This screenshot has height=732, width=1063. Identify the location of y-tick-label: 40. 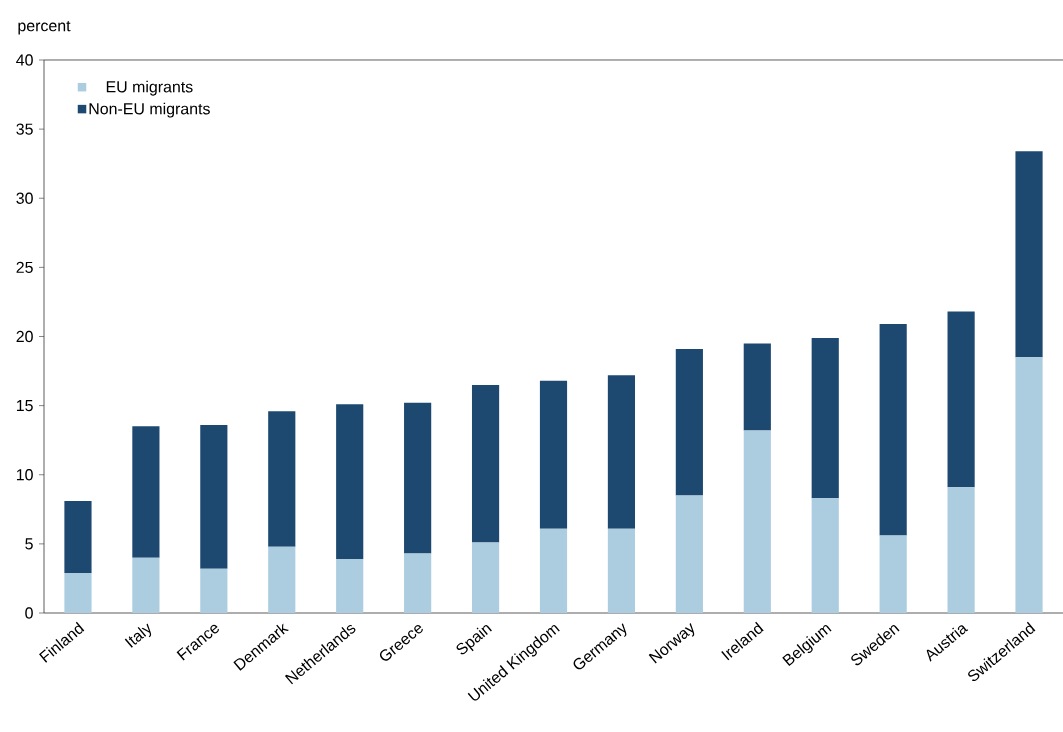
(24, 60).